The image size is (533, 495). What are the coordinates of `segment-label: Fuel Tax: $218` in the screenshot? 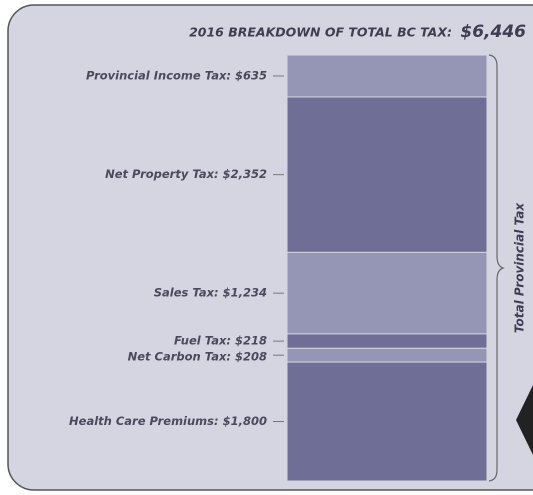 It's located at (220, 341).